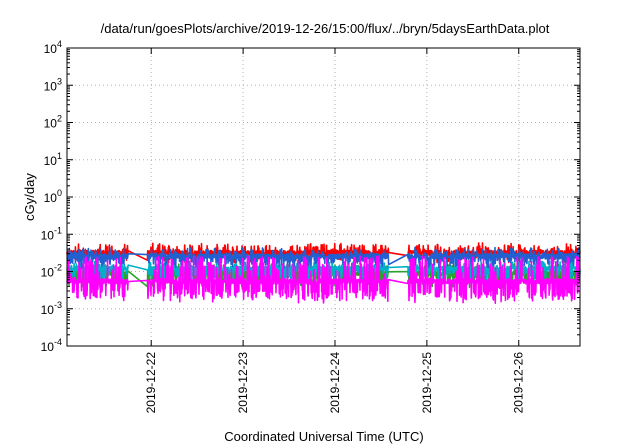  Describe the element at coordinates (519, 383) in the screenshot. I see `x-tick-label: 2019-12-26` at that location.